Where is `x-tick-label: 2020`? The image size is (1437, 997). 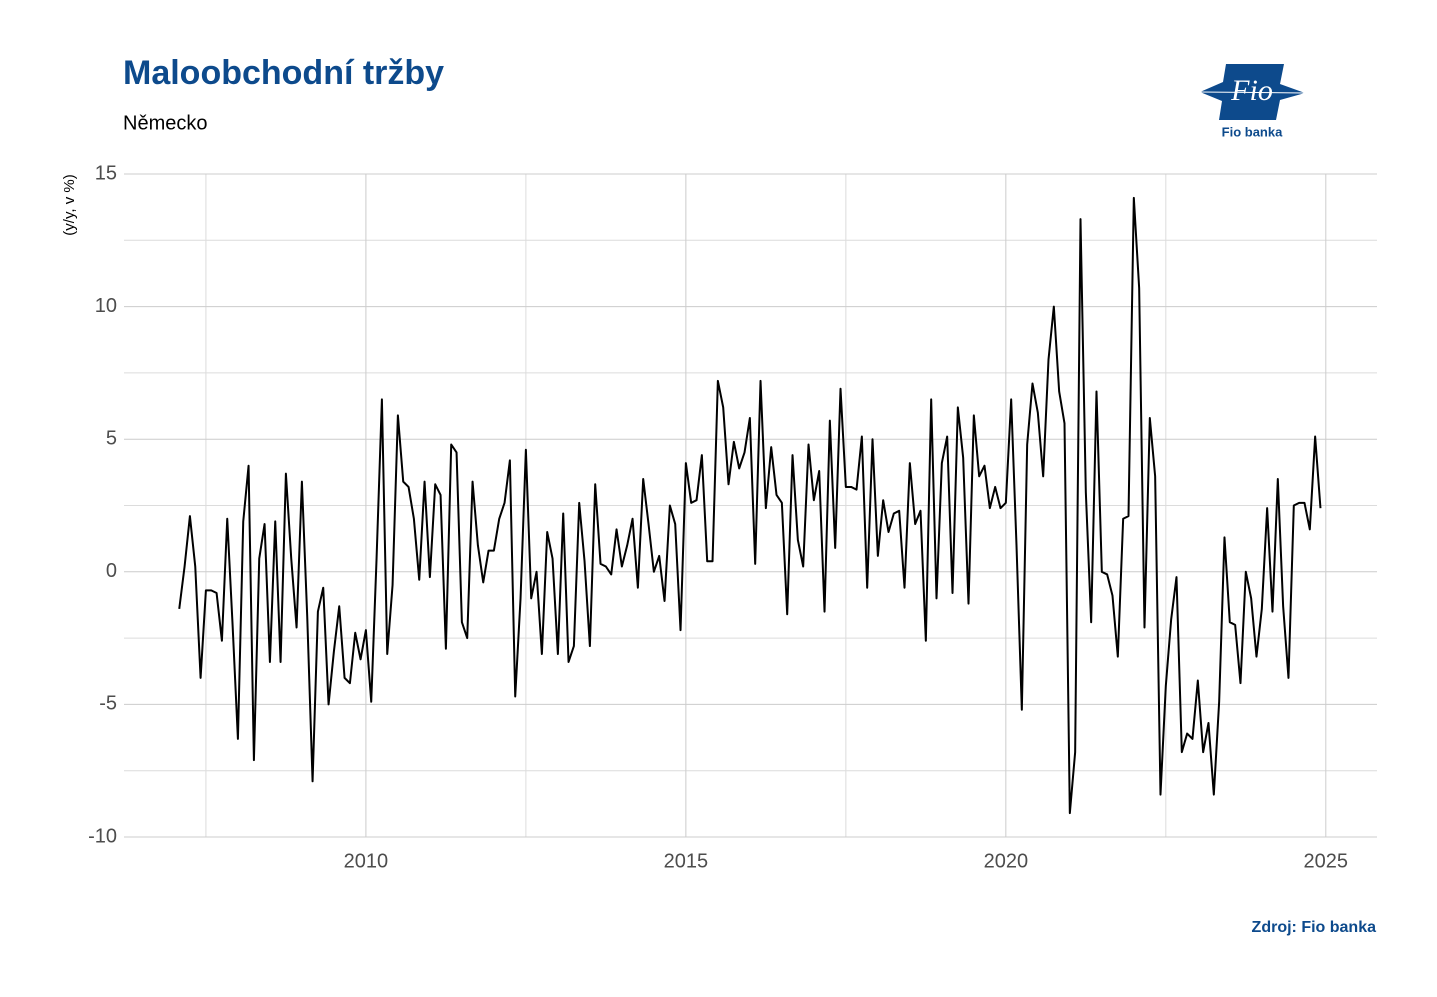 x-tick-label: 2020 is located at coordinates (1006, 861).